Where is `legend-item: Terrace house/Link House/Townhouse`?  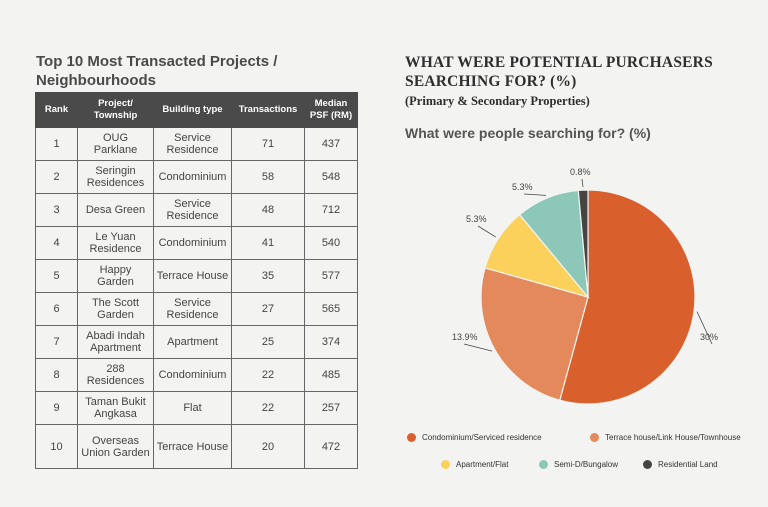 legend-item: Terrace house/Link House/Townhouse is located at coordinates (665, 437).